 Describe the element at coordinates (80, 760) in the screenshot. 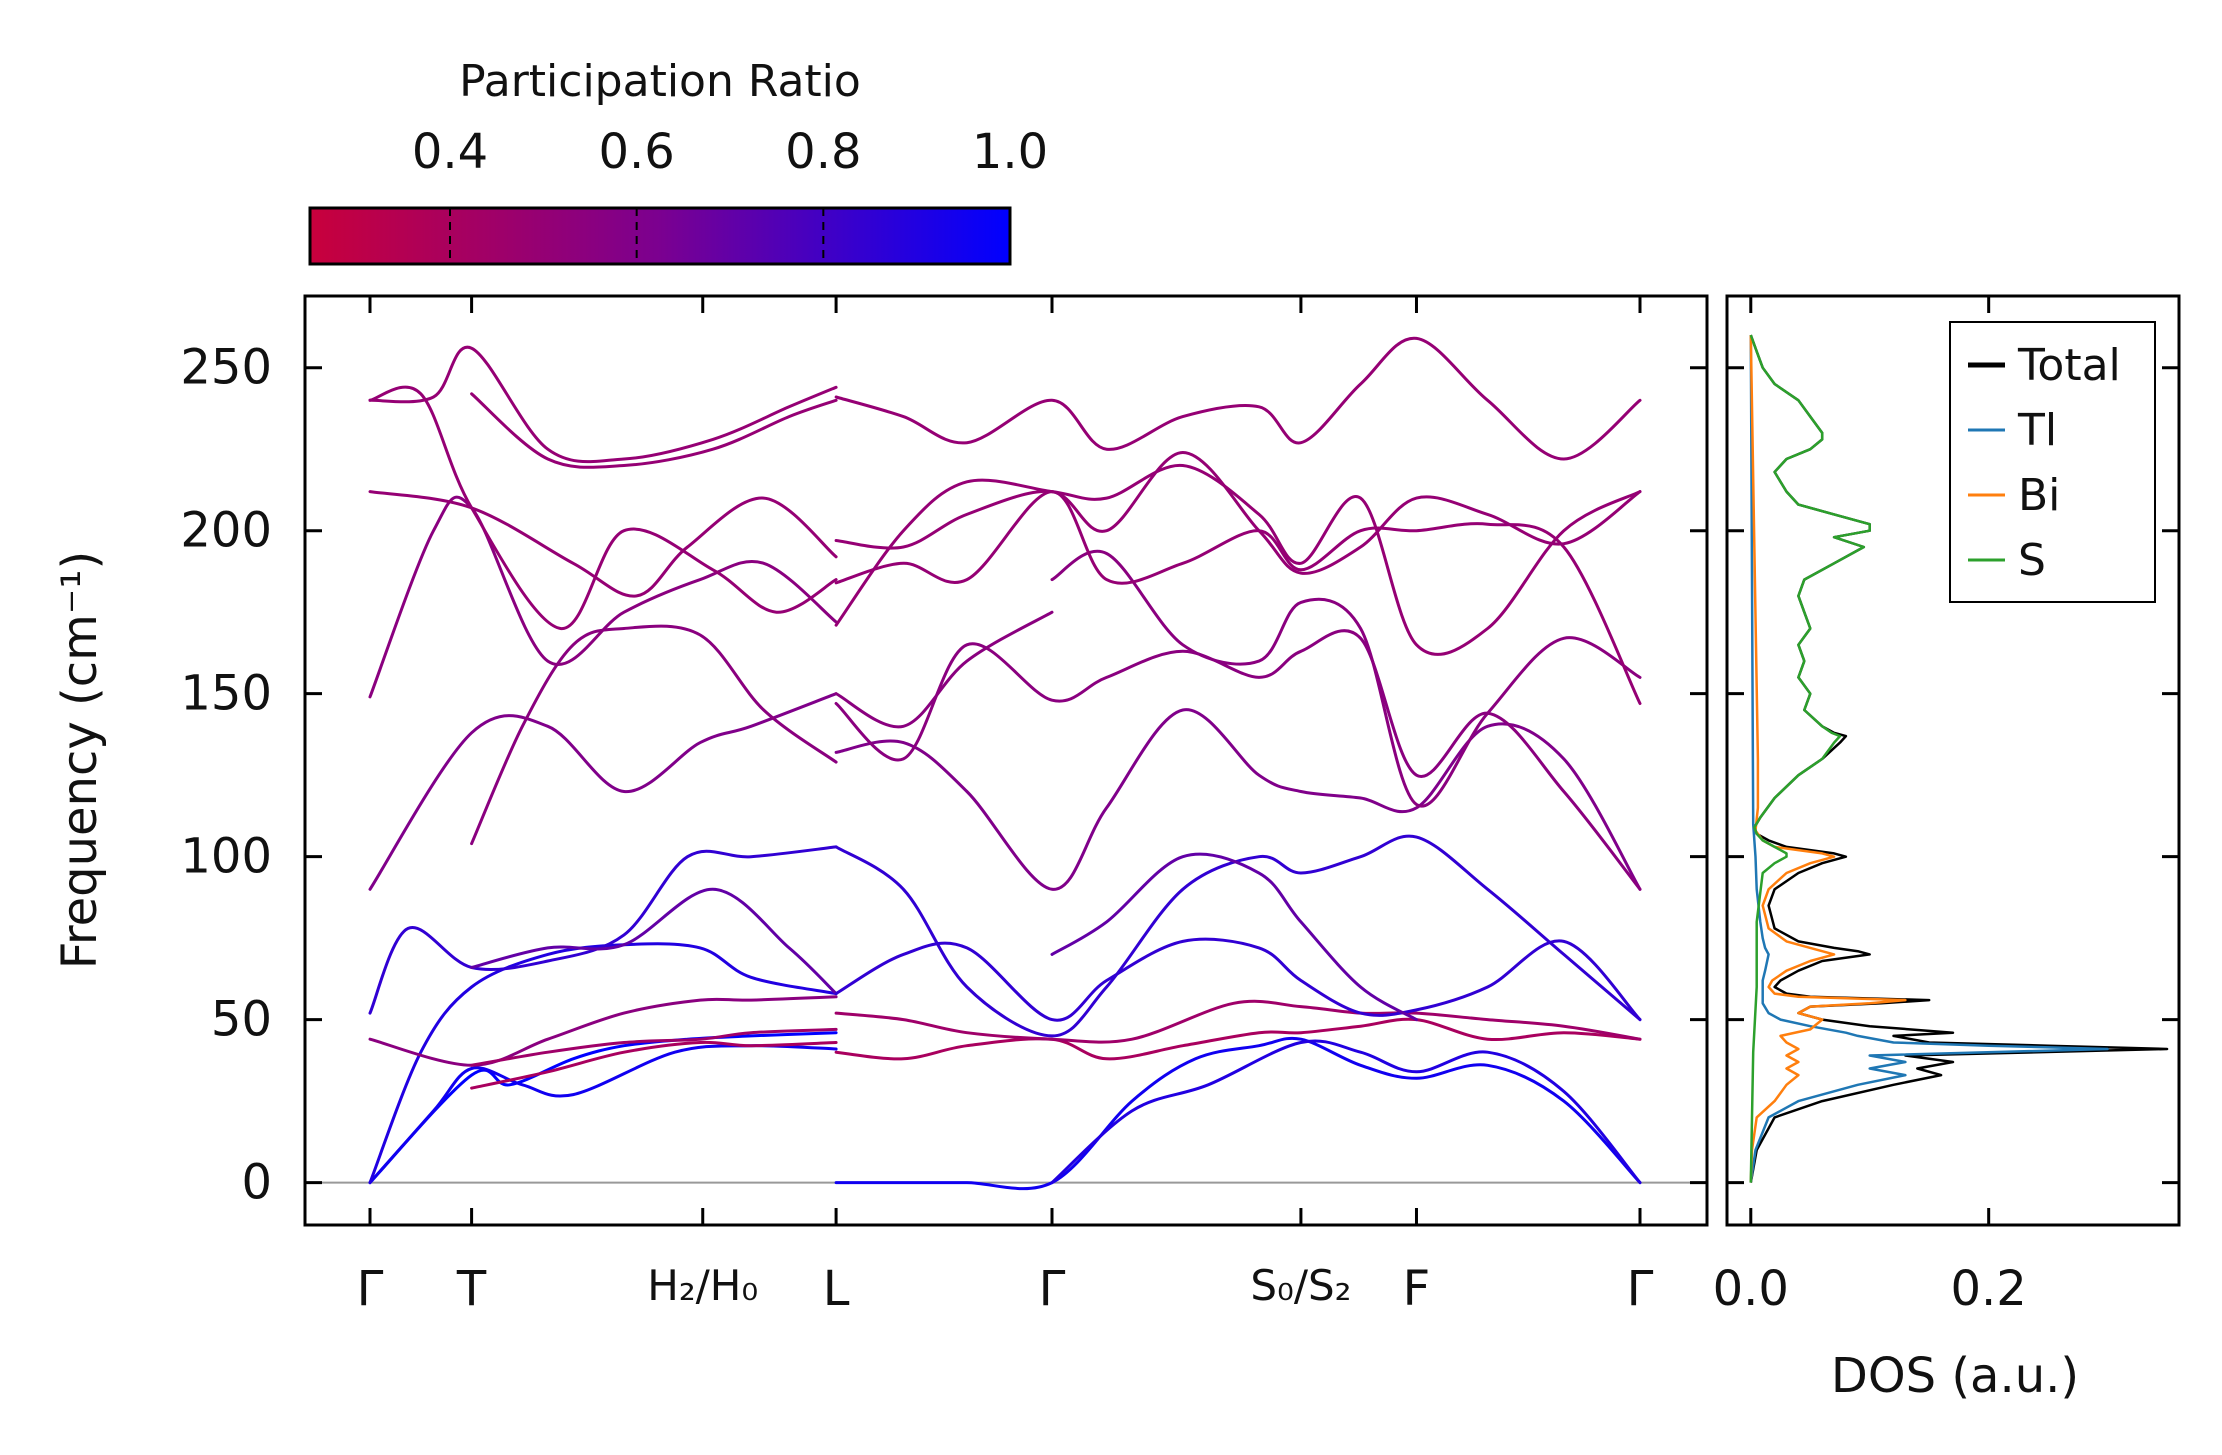

I see `y-axis-title: Frequency (cm⁻¹)` at that location.